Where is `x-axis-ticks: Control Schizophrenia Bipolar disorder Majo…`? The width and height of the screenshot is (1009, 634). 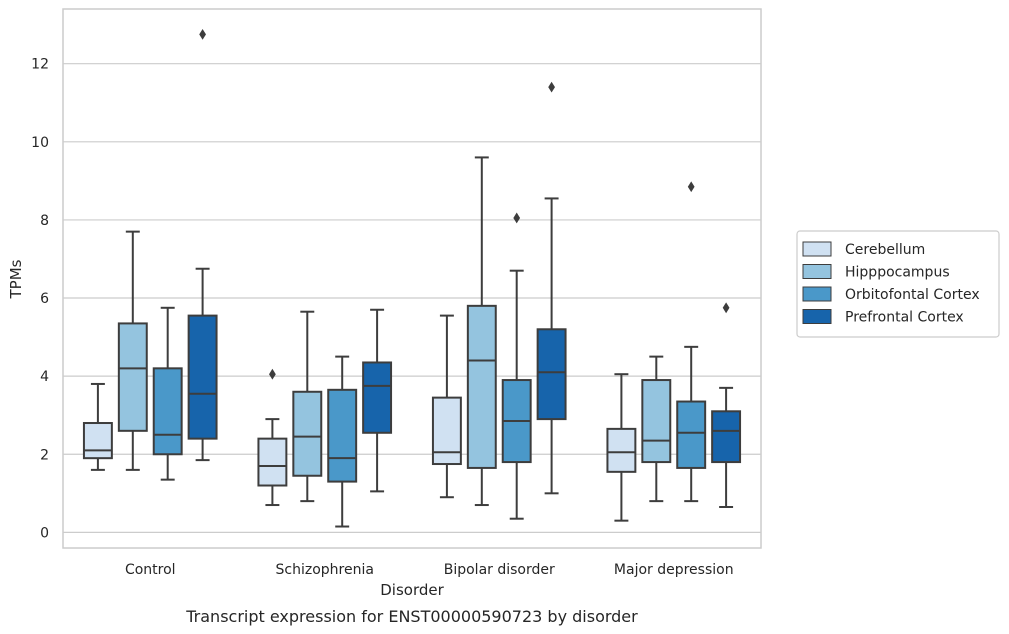 x-axis-ticks: Control Schizophrenia Bipolar disorder Majo… is located at coordinates (429, 570).